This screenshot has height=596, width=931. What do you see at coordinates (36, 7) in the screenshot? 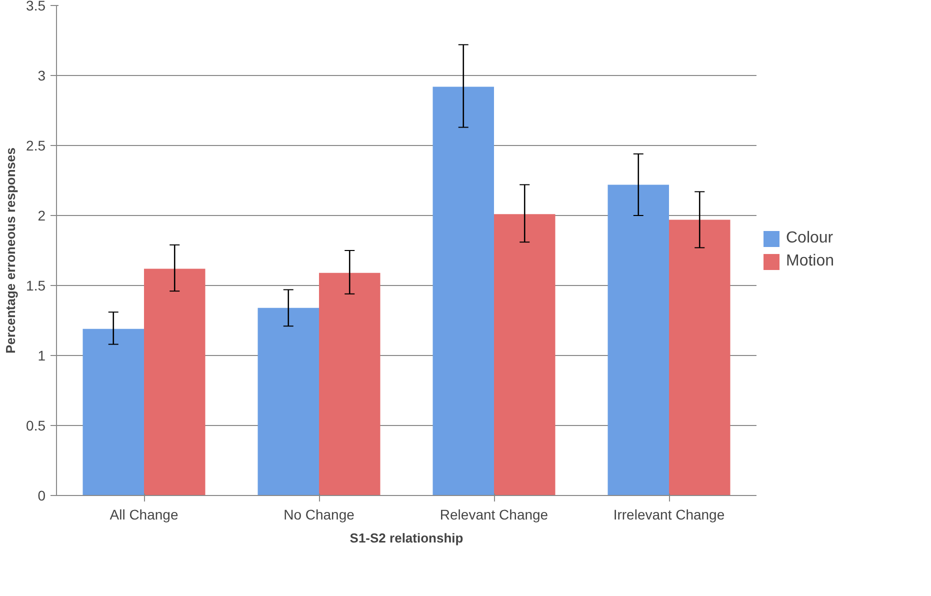
I see `y-tick-label: 3.5` at bounding box center [36, 7].